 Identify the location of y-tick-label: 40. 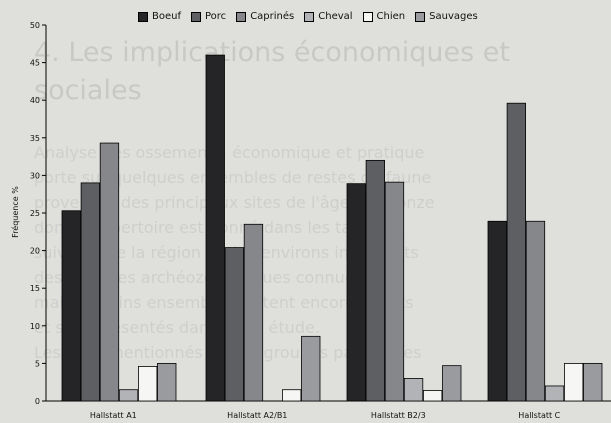
(35, 100).